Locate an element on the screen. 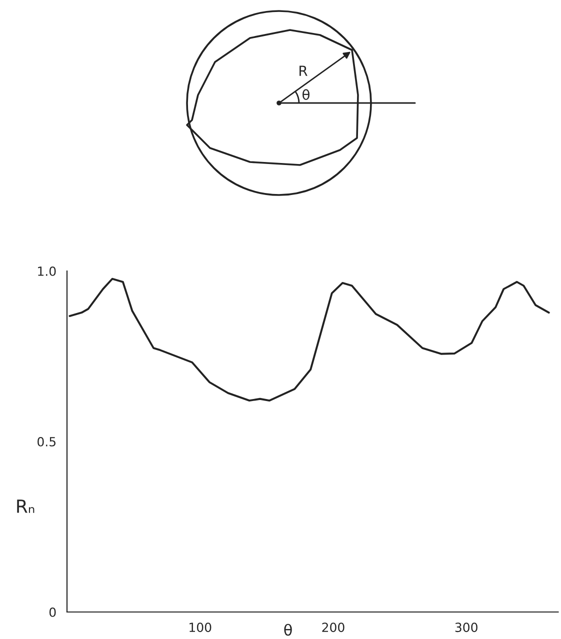 This screenshot has height=639, width=561. x-tick-label: 100 is located at coordinates (201, 627).